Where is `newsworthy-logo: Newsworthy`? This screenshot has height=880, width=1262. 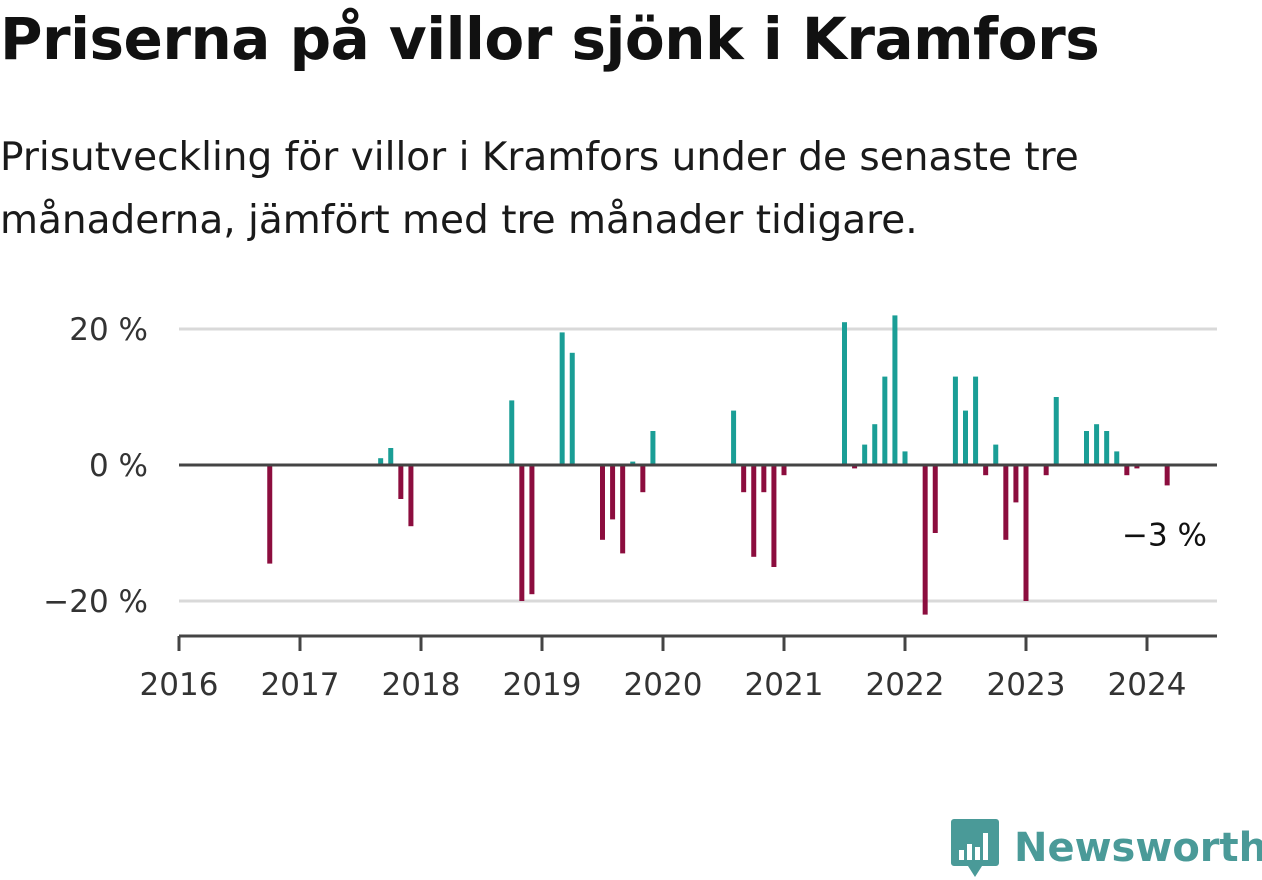
newsworthy-logo: Newsworthy is located at coordinates (1106, 848).